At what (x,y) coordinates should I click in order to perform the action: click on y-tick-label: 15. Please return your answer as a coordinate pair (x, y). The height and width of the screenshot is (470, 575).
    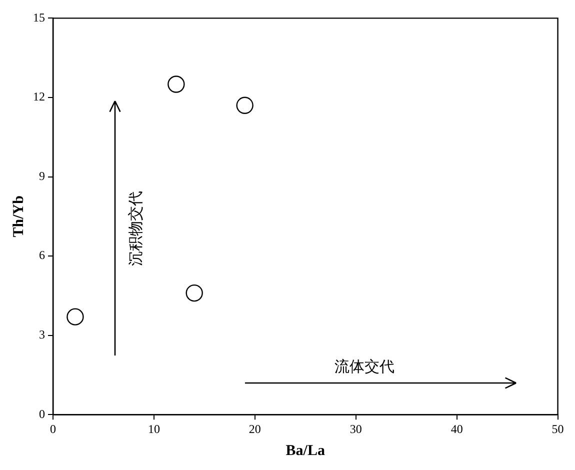
    Looking at the image, I should click on (39, 17).